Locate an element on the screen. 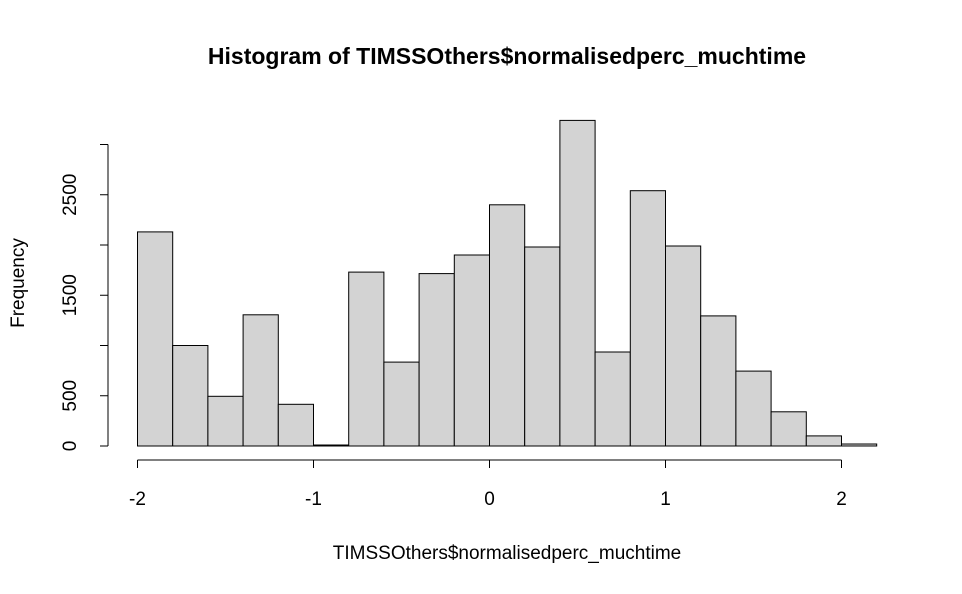 The width and height of the screenshot is (962, 594). x-tick-label-2: 0 is located at coordinates (489, 499).